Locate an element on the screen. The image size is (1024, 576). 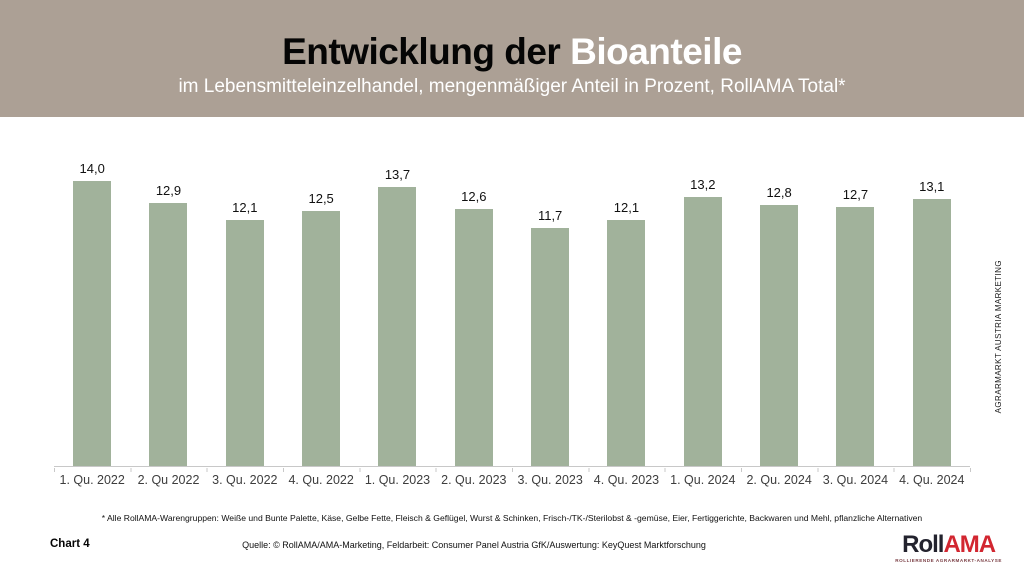
rollama-logo: RollAMA ROLLIERENDE AGRARMARKT-ANALYSE is located at coordinates (948, 548).